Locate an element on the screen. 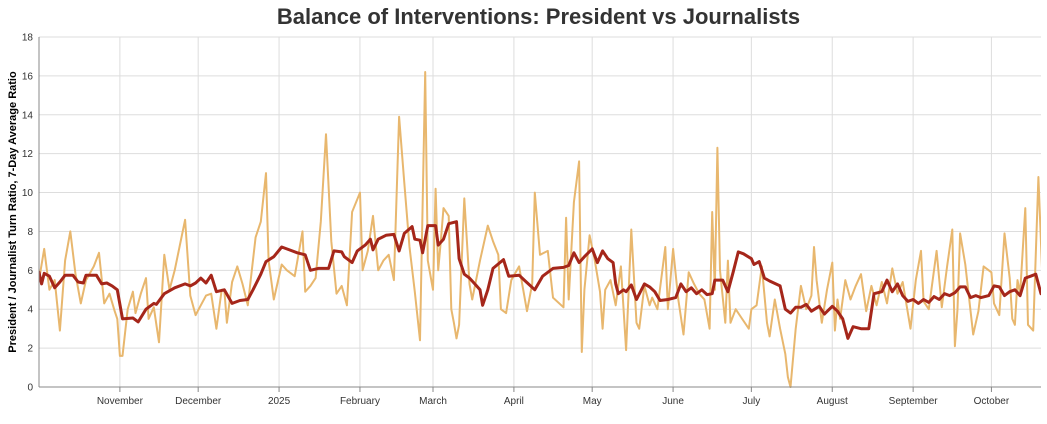  x-tick-label: June is located at coordinates (673, 401).